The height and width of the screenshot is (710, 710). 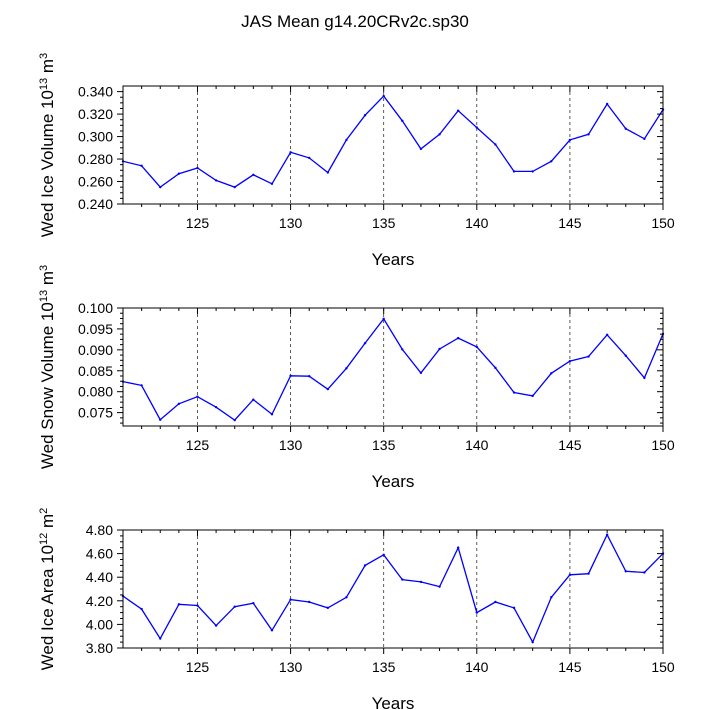 I want to click on y-tick-label: 0.280, so click(x=95, y=159).